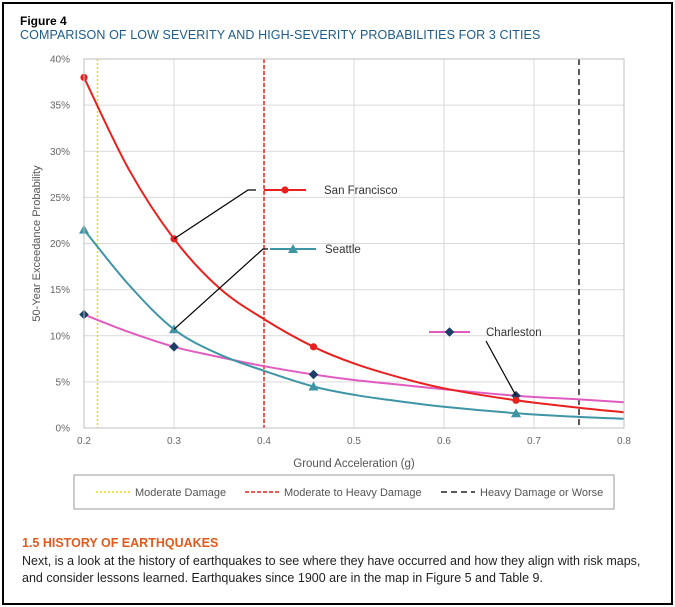  I want to click on callout-leader-san-francisco, so click(214, 214).